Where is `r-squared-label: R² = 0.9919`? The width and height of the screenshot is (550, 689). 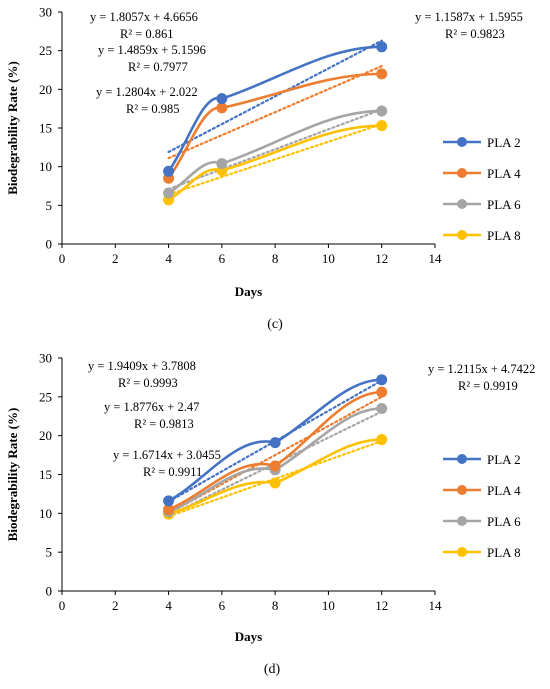 r-squared-label: R² = 0.9919 is located at coordinates (488, 386).